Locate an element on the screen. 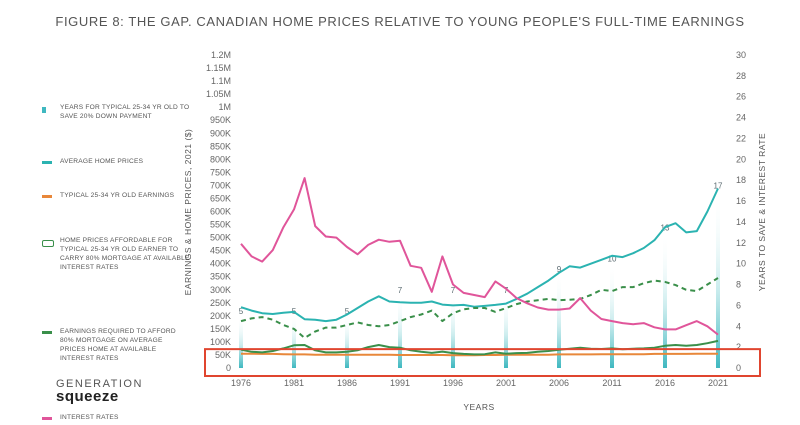  y2-tick-label: 18 is located at coordinates (741, 180).